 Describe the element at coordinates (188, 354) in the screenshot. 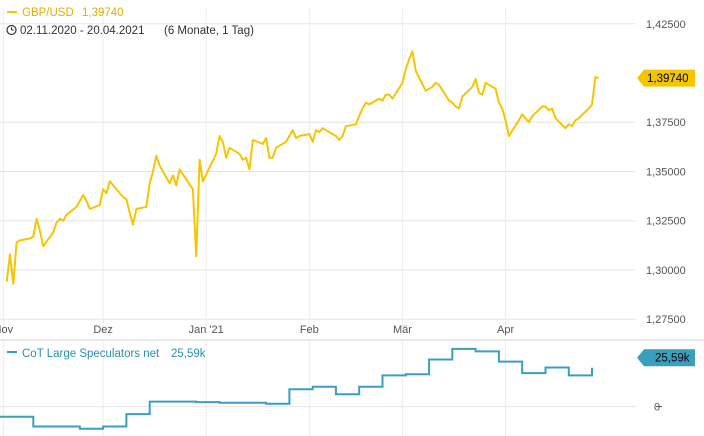

I see `cot-legend-value: 25,59k` at that location.